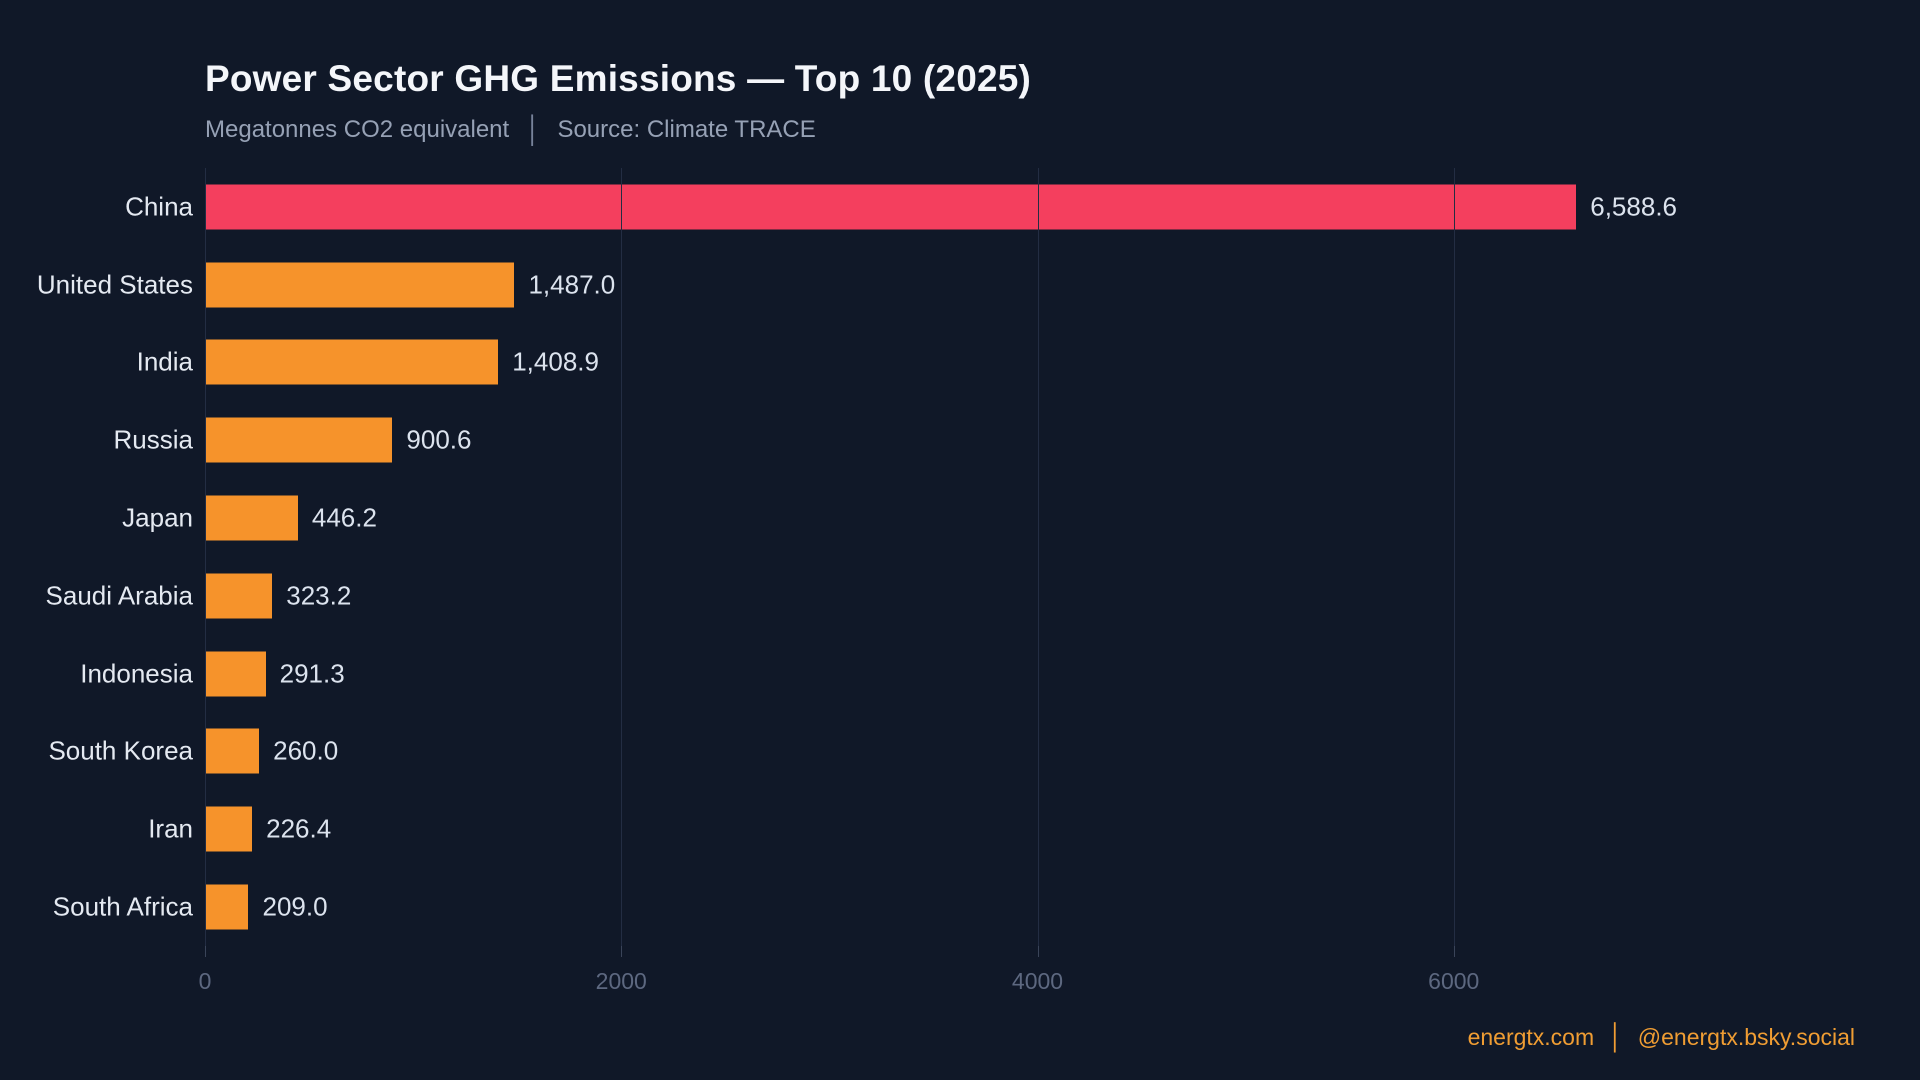 The width and height of the screenshot is (1920, 1080). I want to click on bar-row: China 6,588.6, so click(997, 207).